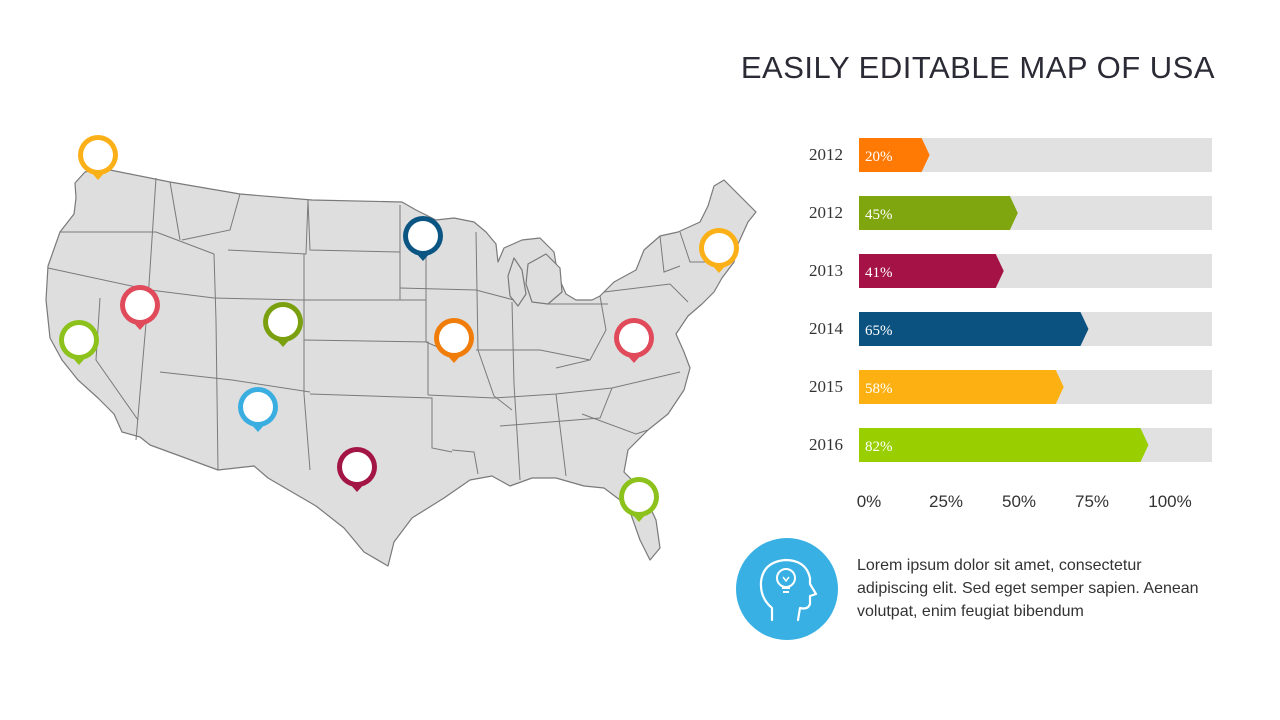 The width and height of the screenshot is (1280, 720). What do you see at coordinates (869, 501) in the screenshot?
I see `x-tick-label: 0%` at bounding box center [869, 501].